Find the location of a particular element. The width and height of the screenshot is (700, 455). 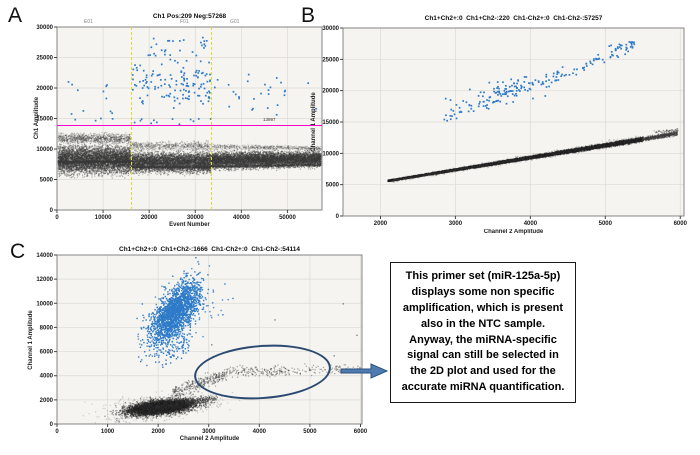

panel-letter-a: A is located at coordinates (15, 15).